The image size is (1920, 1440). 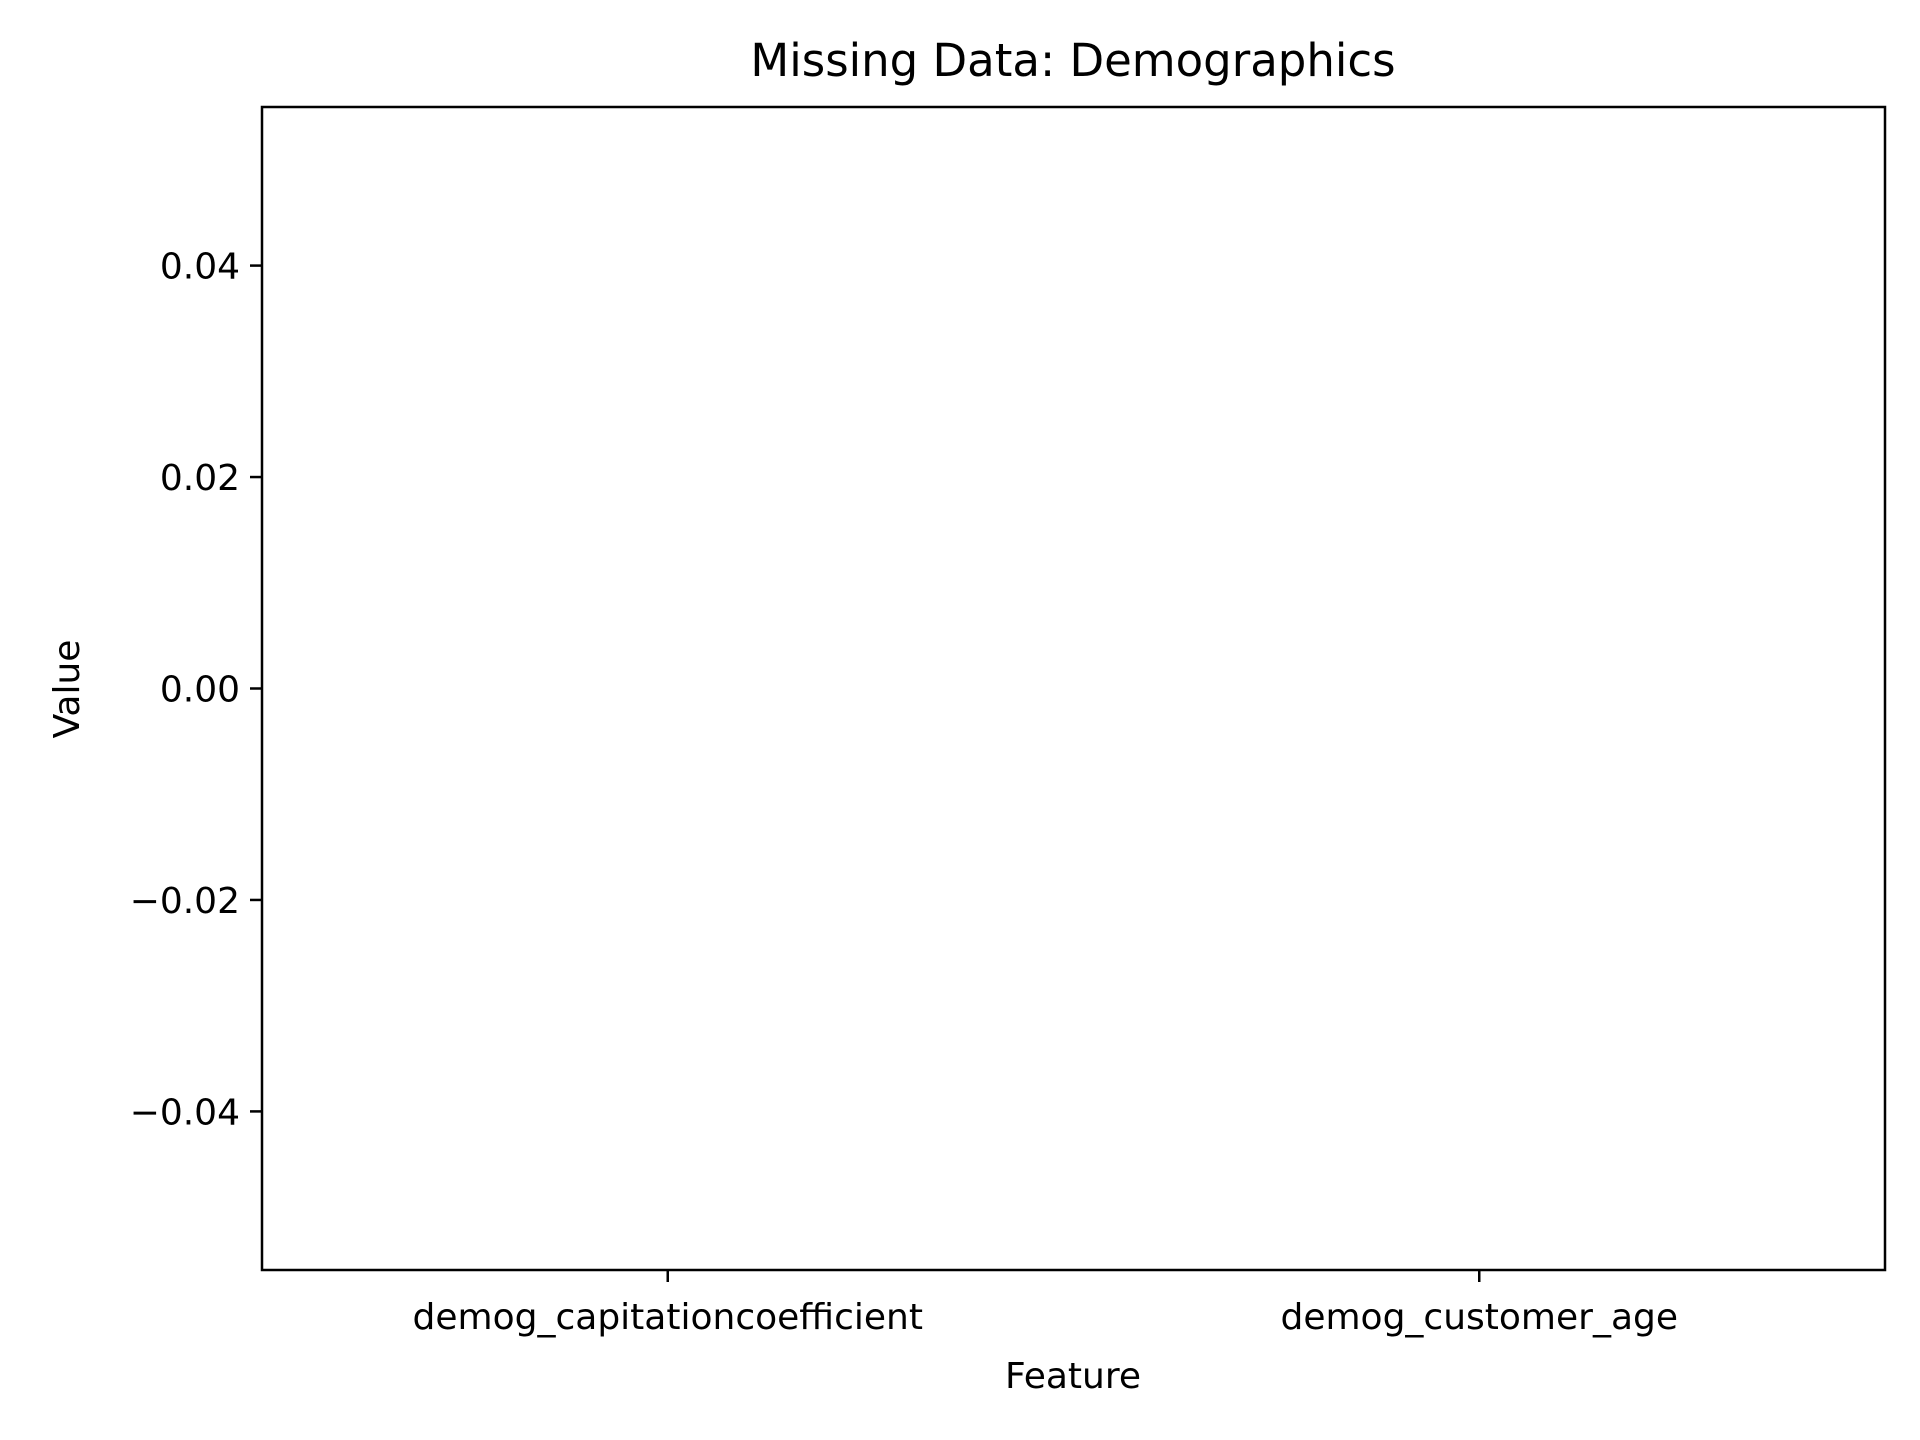 What do you see at coordinates (185, 1112) in the screenshot?
I see `y-tick-label: −0.04` at bounding box center [185, 1112].